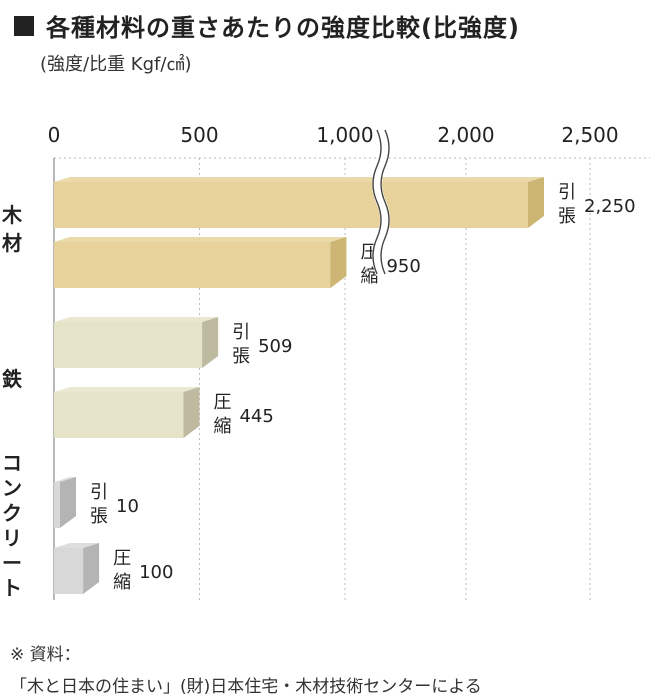 The width and height of the screenshot is (660, 700). What do you see at coordinates (45, 655) in the screenshot?
I see `source-note-label: ※ 資料：` at bounding box center [45, 655].